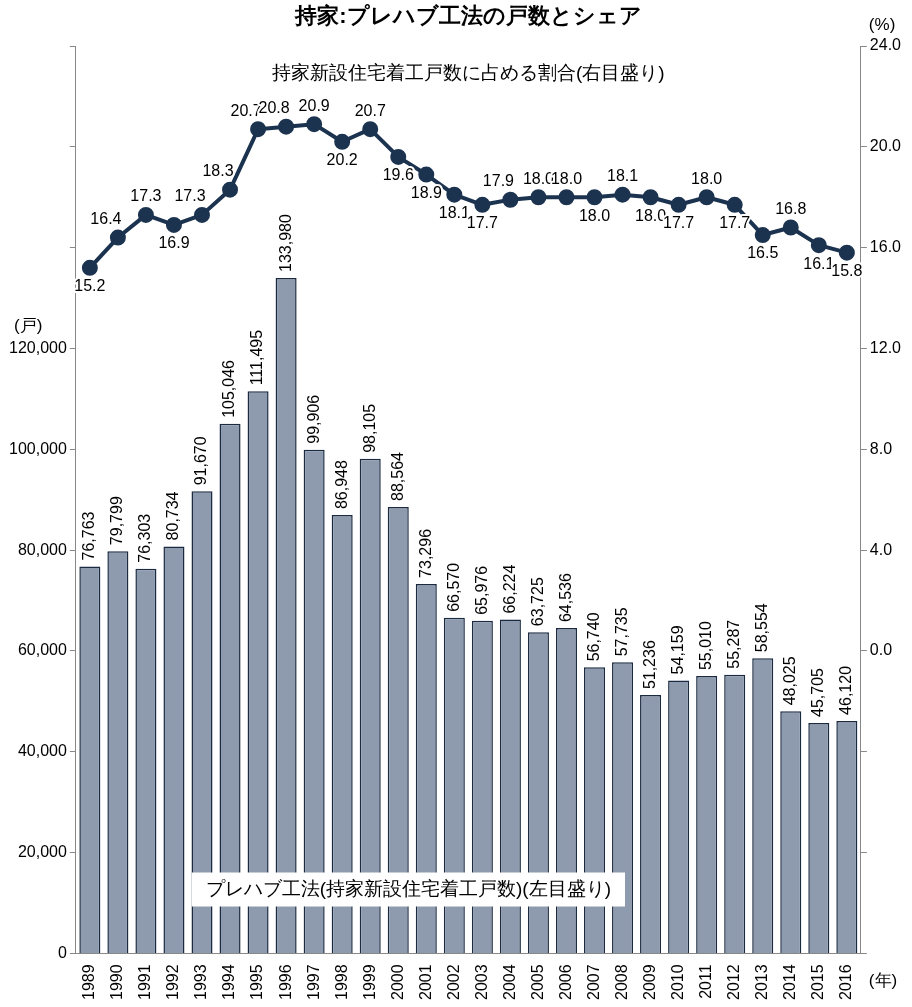  Describe the element at coordinates (425, 982) in the screenshot. I see `x-tick-label: 2001` at that location.